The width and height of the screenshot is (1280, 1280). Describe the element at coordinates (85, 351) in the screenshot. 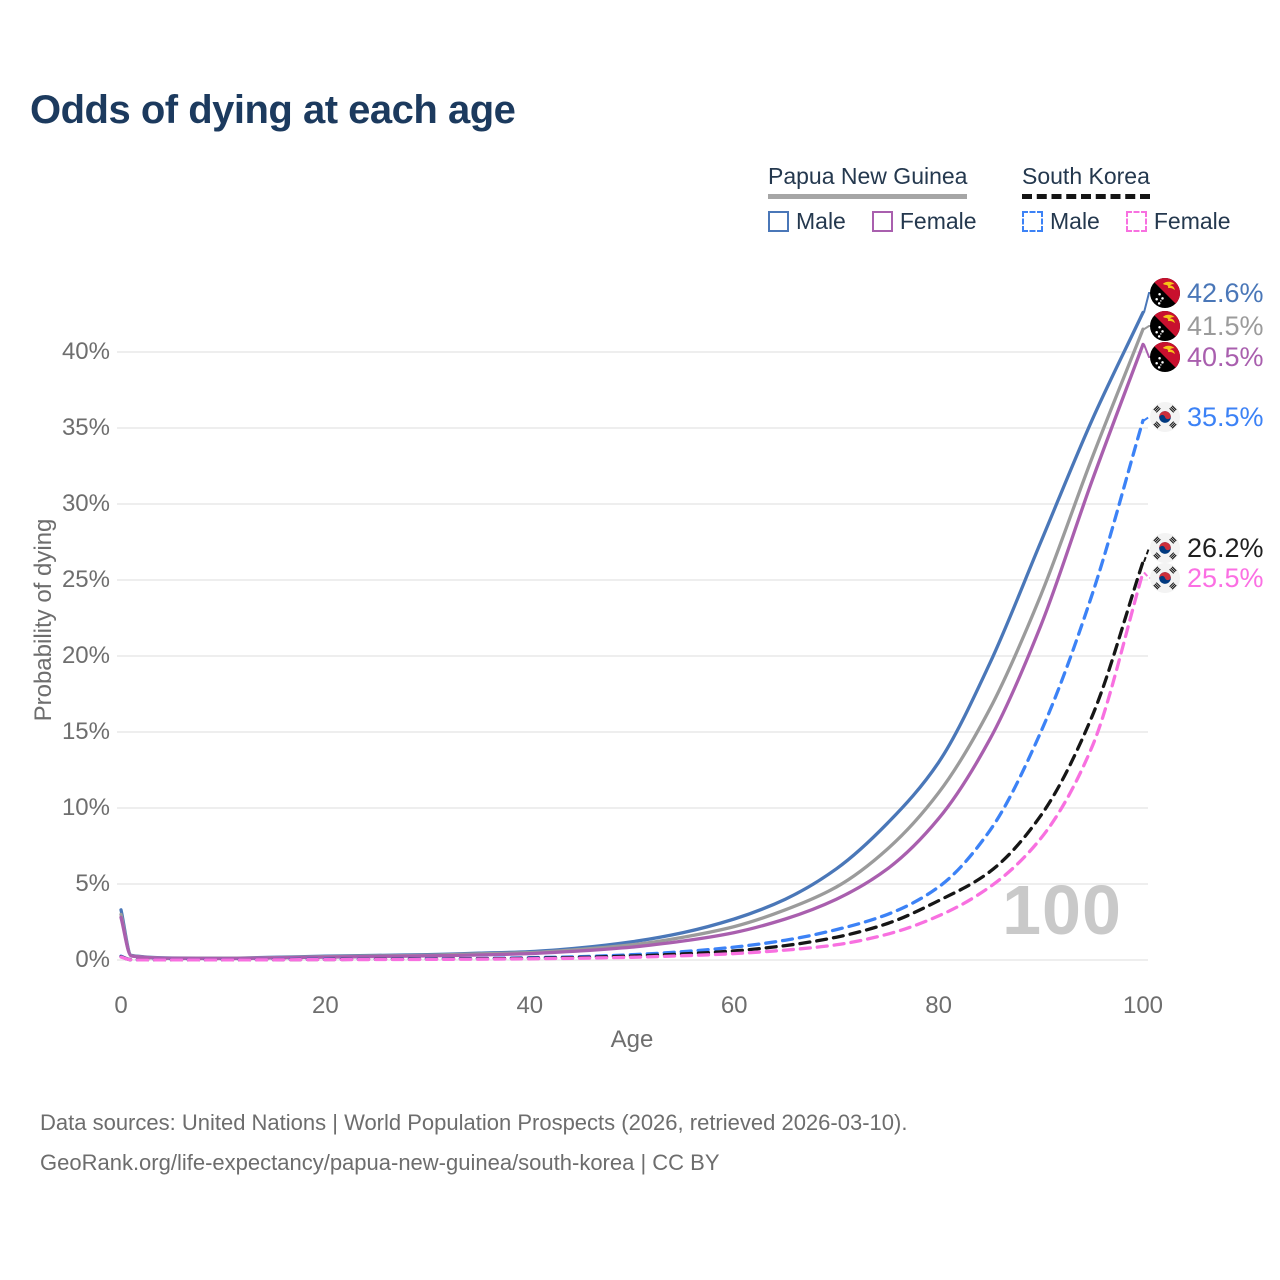

I see `y-axis-tick-label: 40%` at that location.